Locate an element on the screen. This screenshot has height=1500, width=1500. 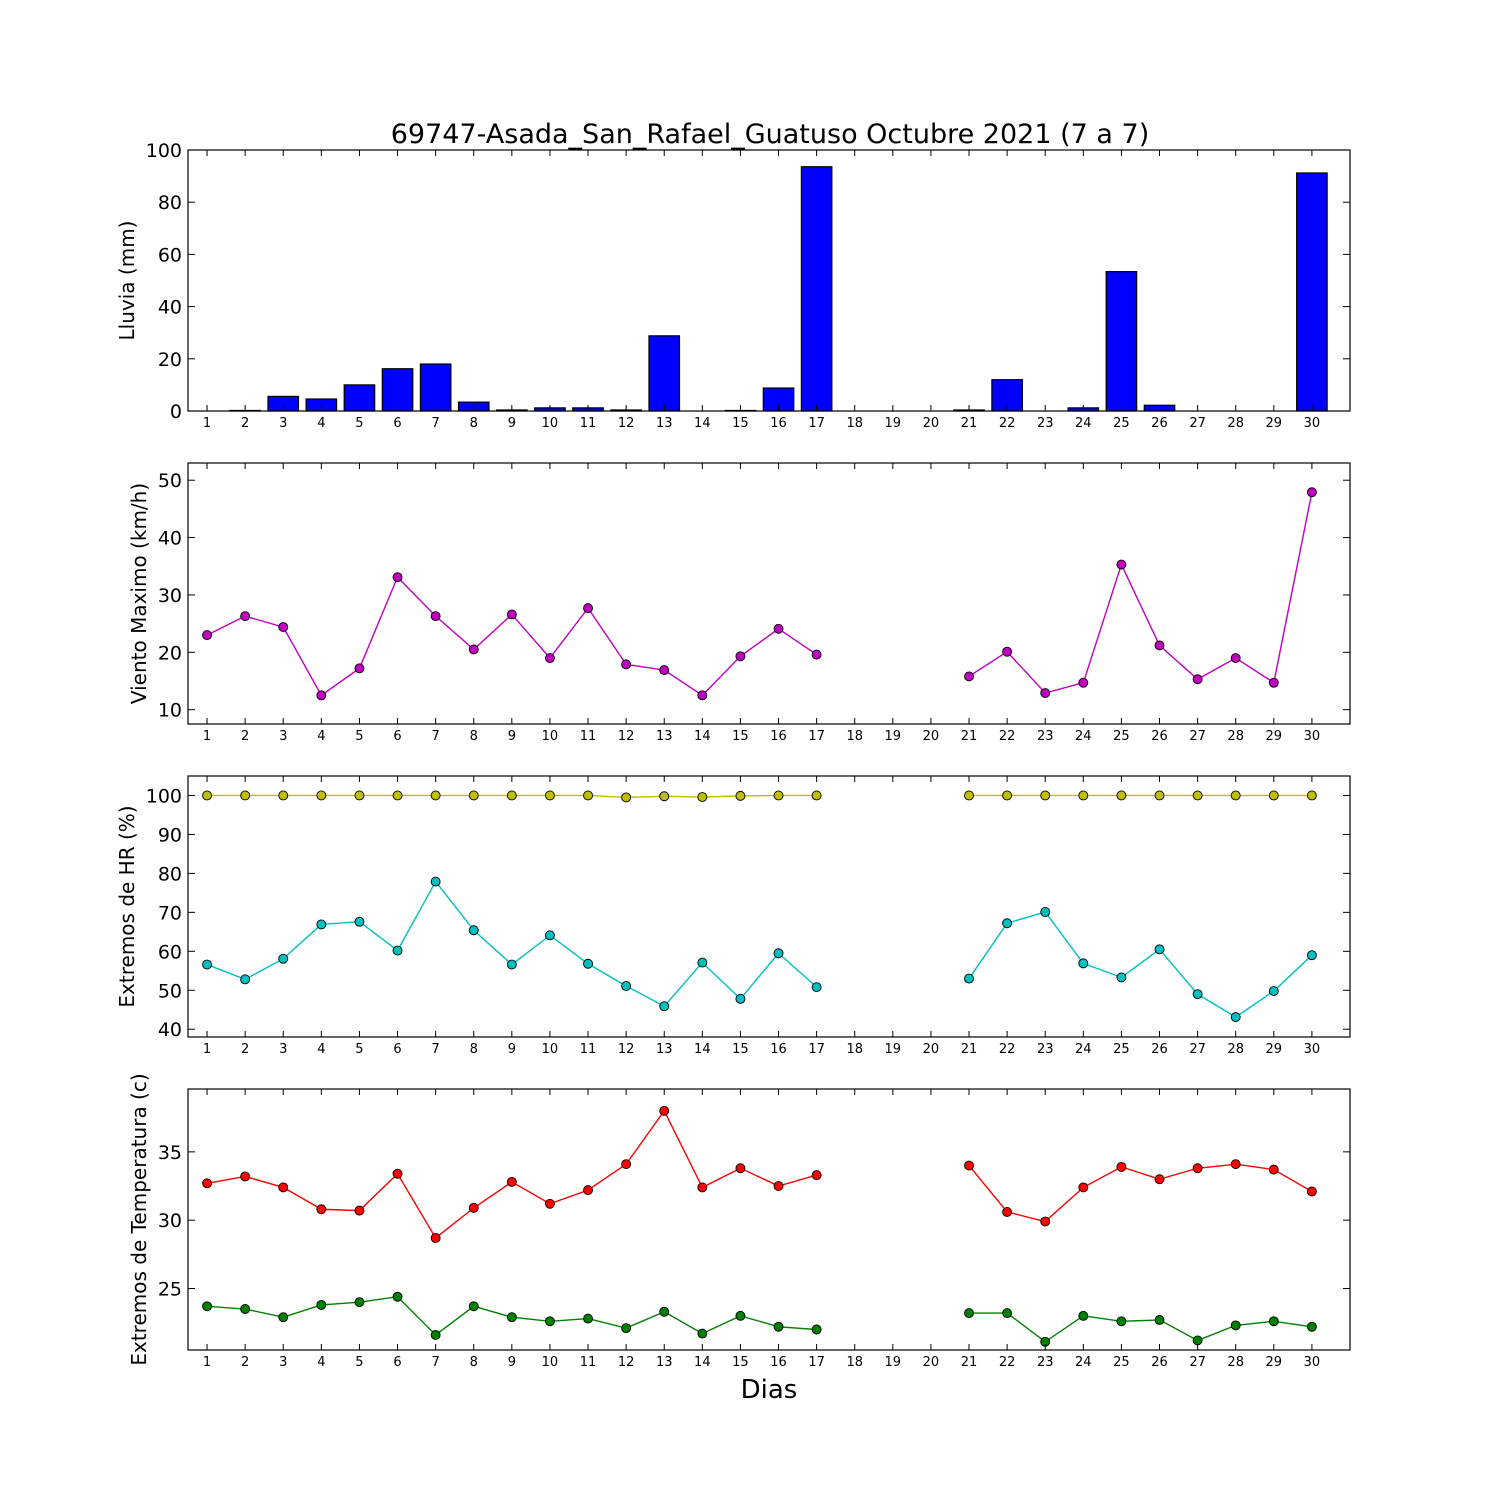
x-tick-label: 5 is located at coordinates (359, 736).